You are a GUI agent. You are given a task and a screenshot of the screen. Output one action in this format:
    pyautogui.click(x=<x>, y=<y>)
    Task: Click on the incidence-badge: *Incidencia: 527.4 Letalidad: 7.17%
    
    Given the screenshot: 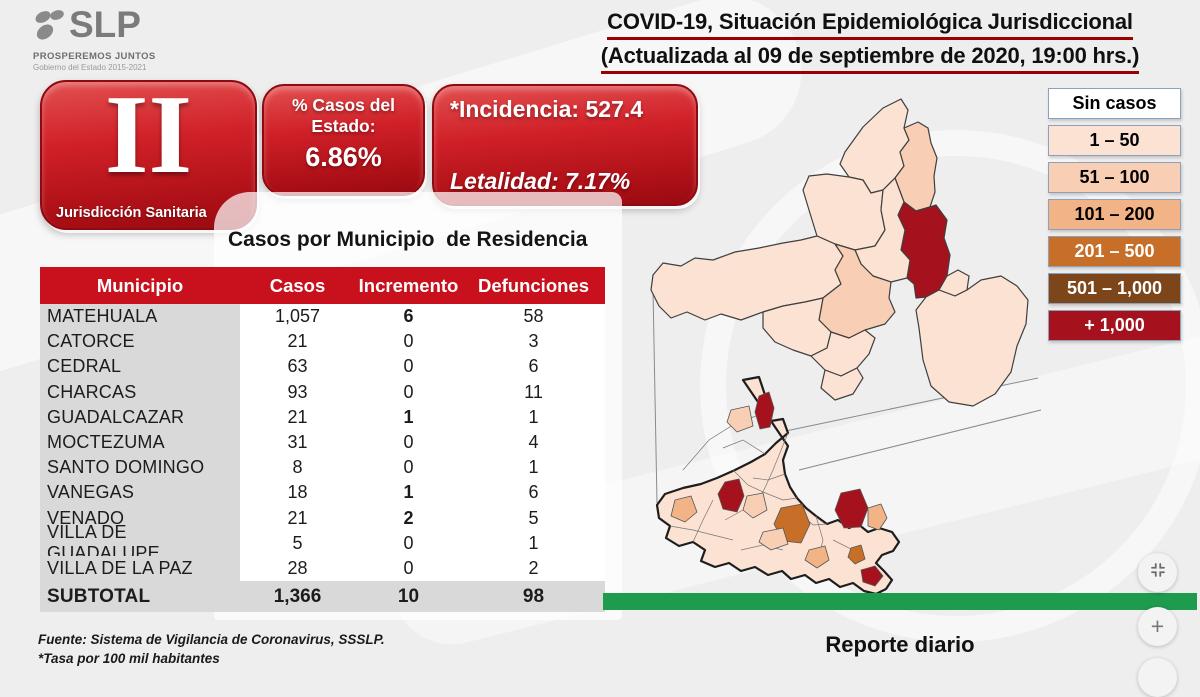 What is the action you would take?
    pyautogui.click(x=565, y=145)
    